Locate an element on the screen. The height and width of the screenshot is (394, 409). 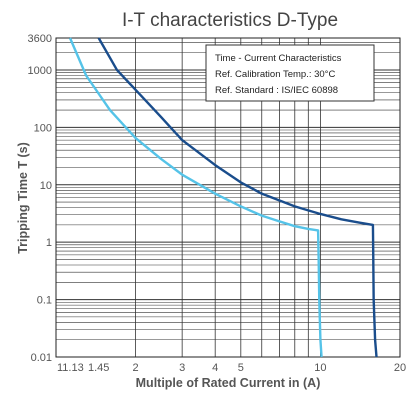
y-tick-label: 10 is located at coordinates (46, 186).